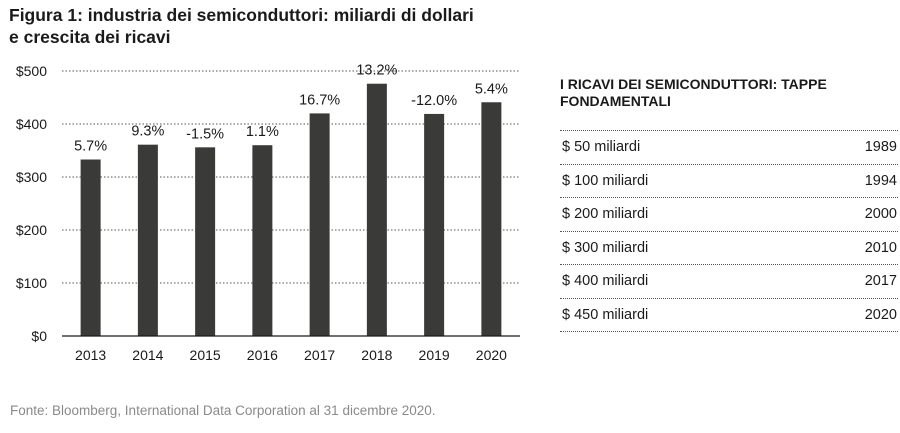 The image size is (900, 433). Describe the element at coordinates (880, 314) in the screenshot. I see `milestone-year: 2020` at that location.